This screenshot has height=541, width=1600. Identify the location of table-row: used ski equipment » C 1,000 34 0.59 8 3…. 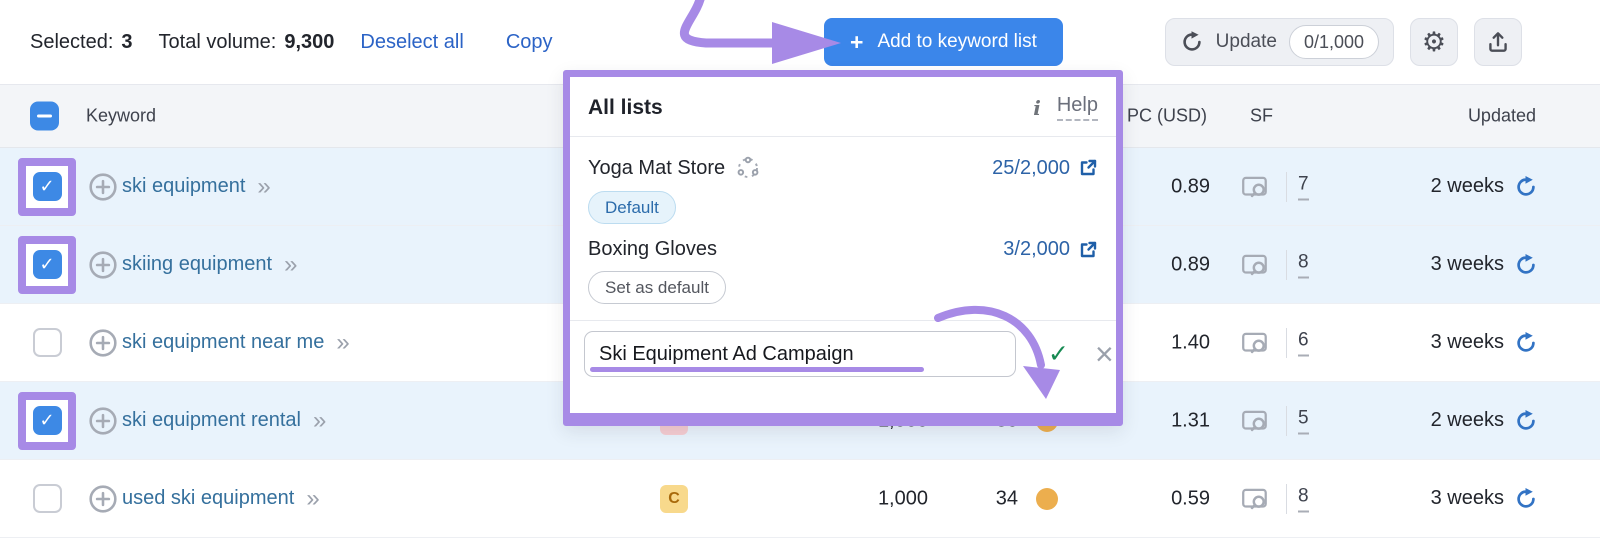
(800, 499).